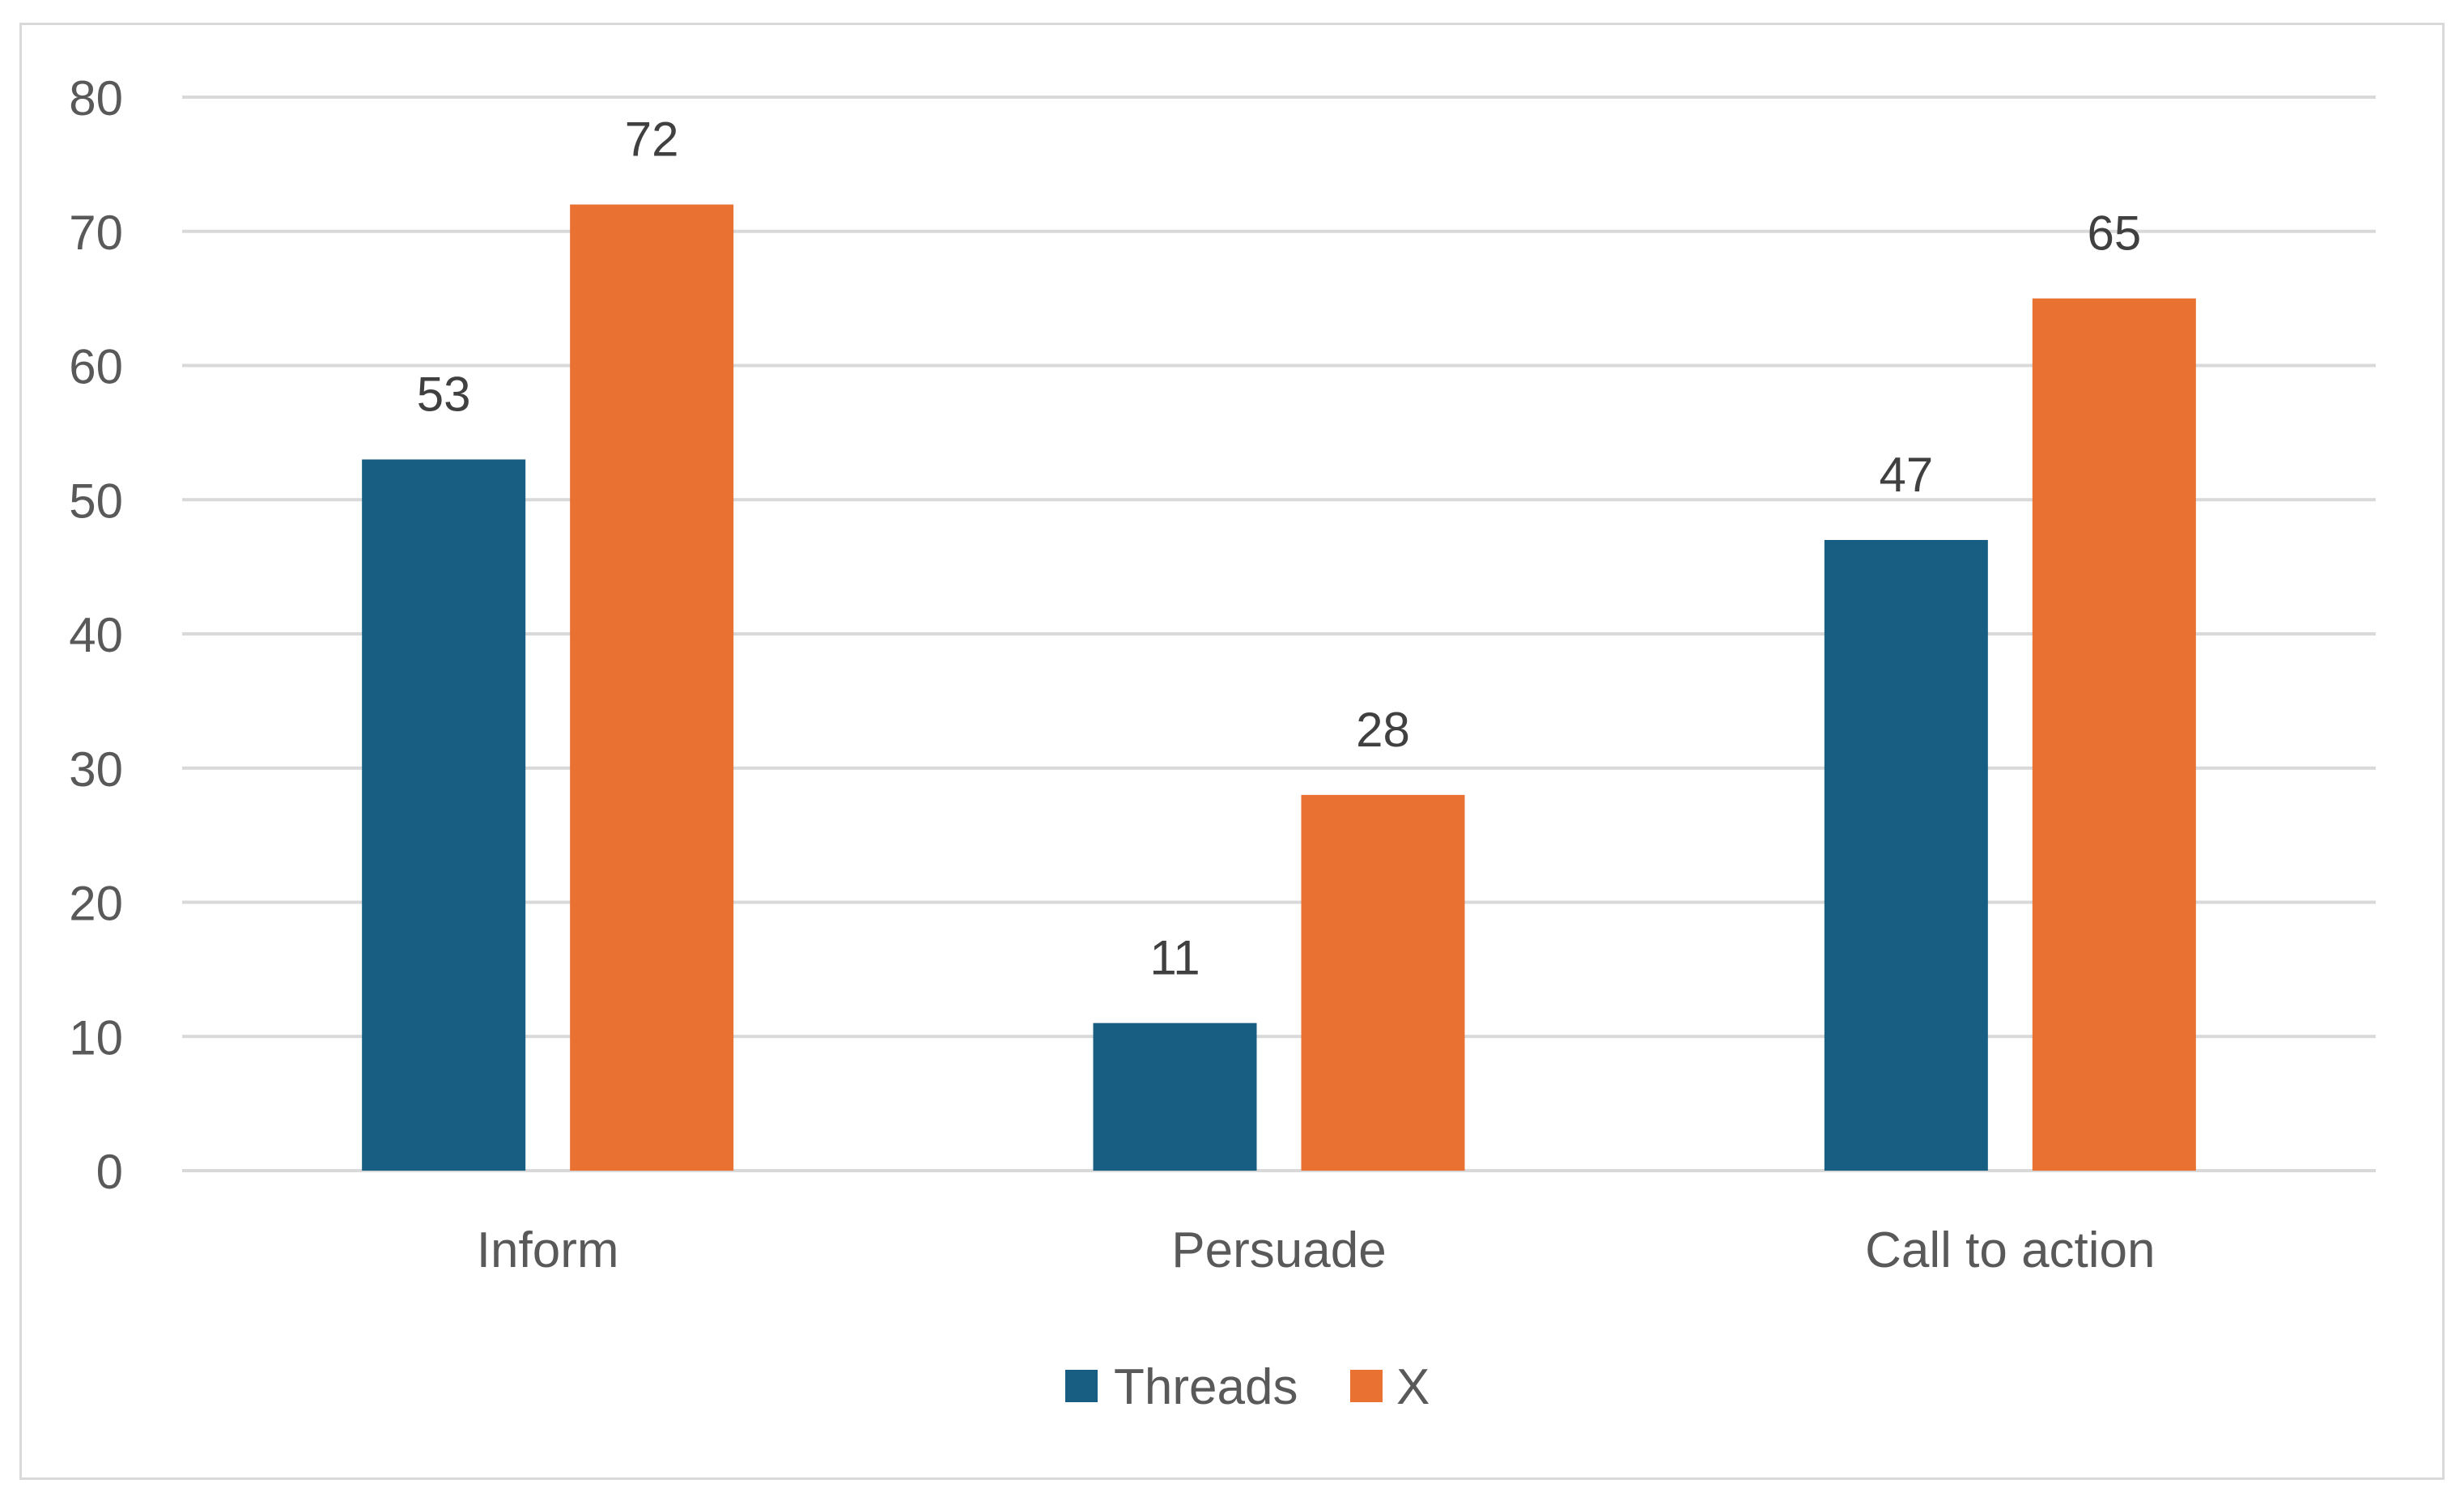 This screenshot has height=1505, width=2464. I want to click on data-label: 11, so click(1175, 958).